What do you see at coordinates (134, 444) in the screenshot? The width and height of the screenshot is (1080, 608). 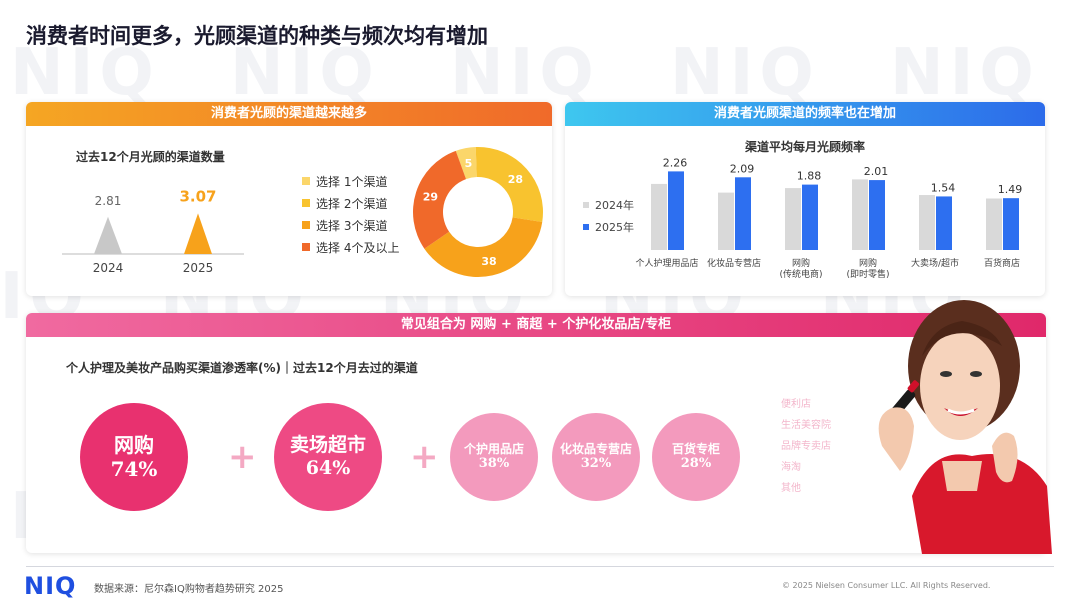 I see `circle-label: 网购` at bounding box center [134, 444].